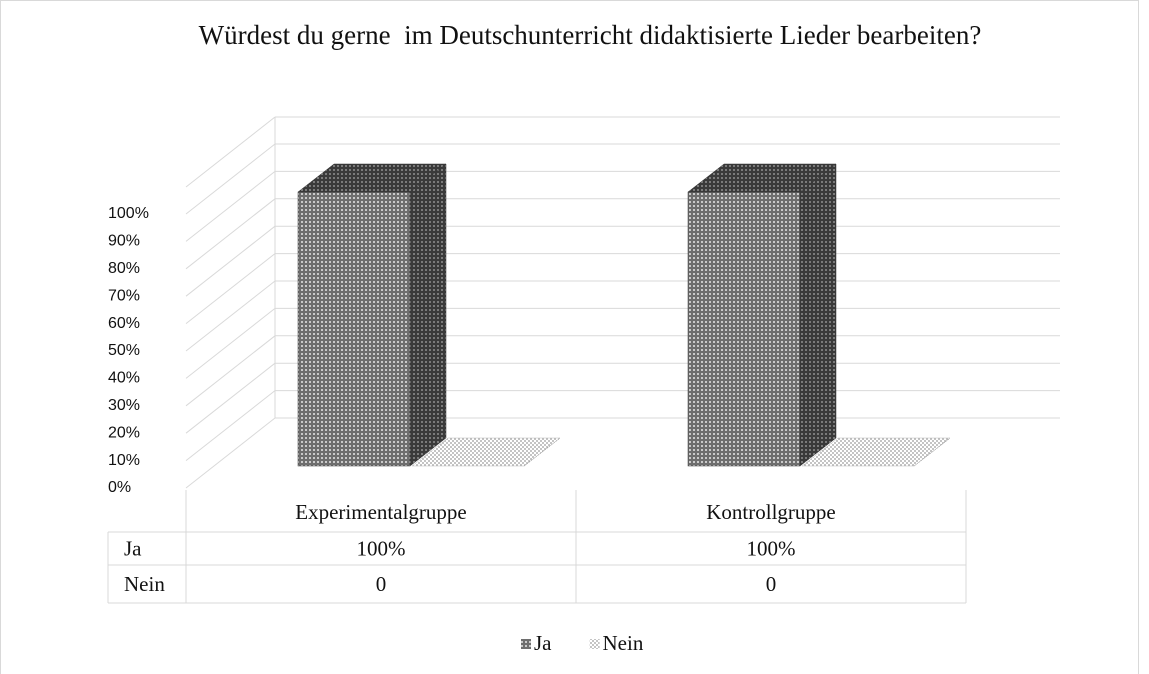 This screenshot has height=674, width=1149. I want to click on y-tick-label: 30%, so click(124, 405).